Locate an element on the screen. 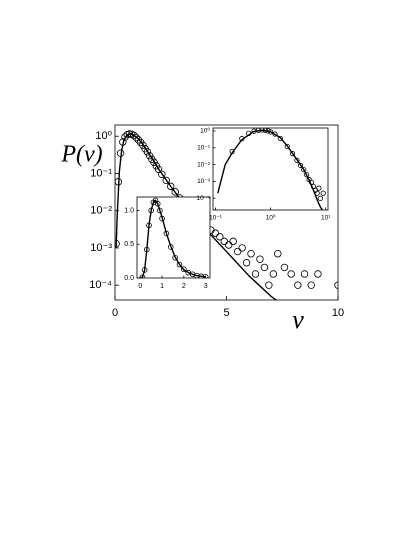 Image resolution: width=415 pixels, height=540 pixels. x-tick-label: 10⁻¹ is located at coordinates (216, 218).